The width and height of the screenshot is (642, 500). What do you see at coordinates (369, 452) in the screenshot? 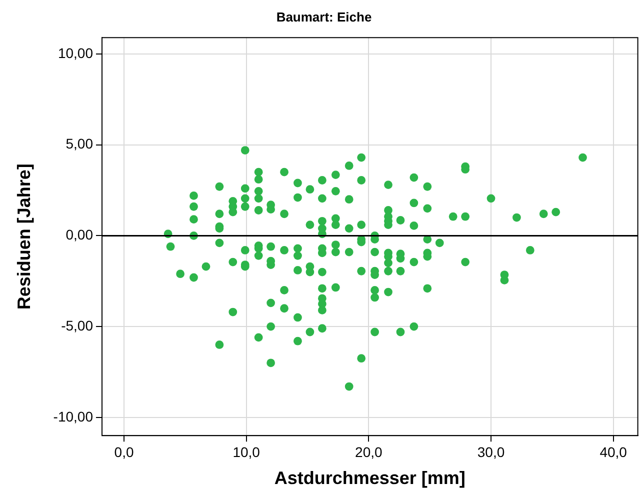
I see `x-tick-label: 20,0` at bounding box center [369, 452].